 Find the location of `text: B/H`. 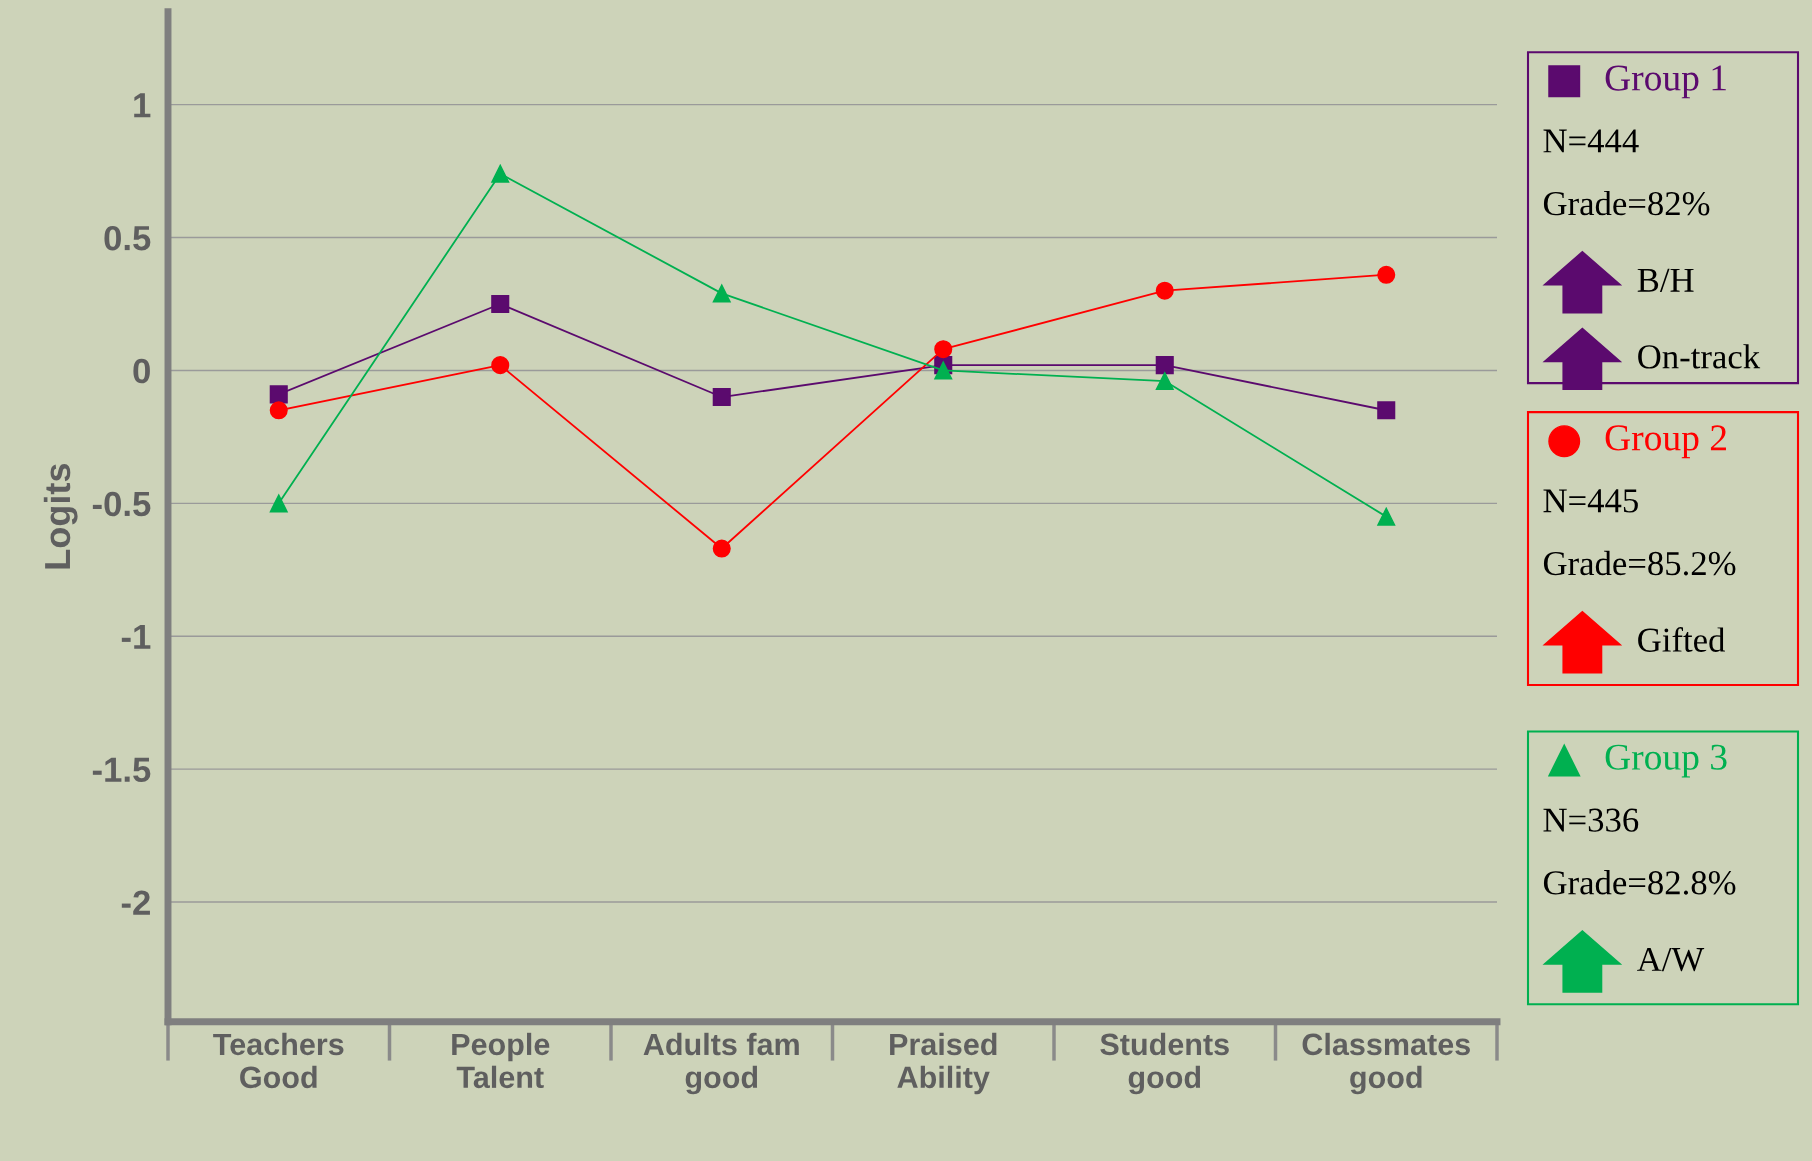

text: B/H is located at coordinates (1665, 280).